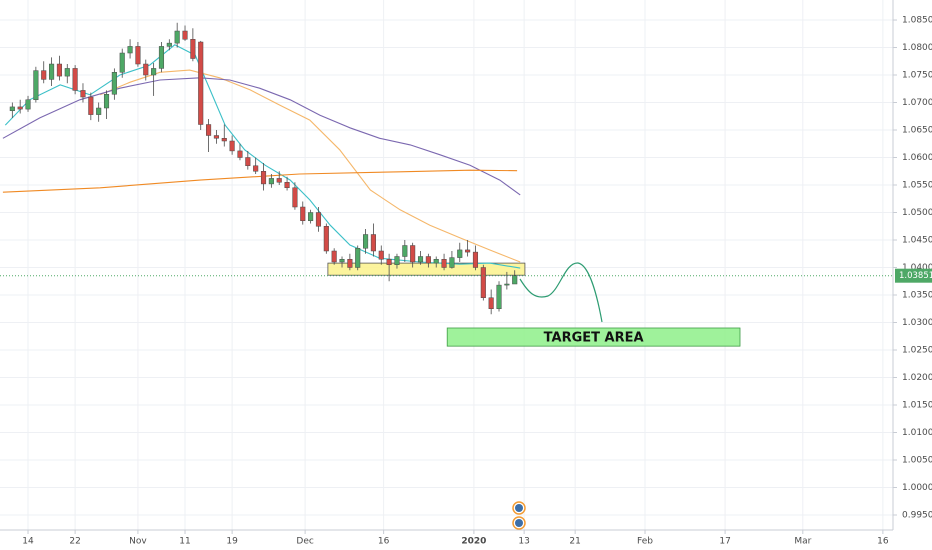  Describe the element at coordinates (138, 542) in the screenshot. I see `x-tick-label: Nov` at that location.